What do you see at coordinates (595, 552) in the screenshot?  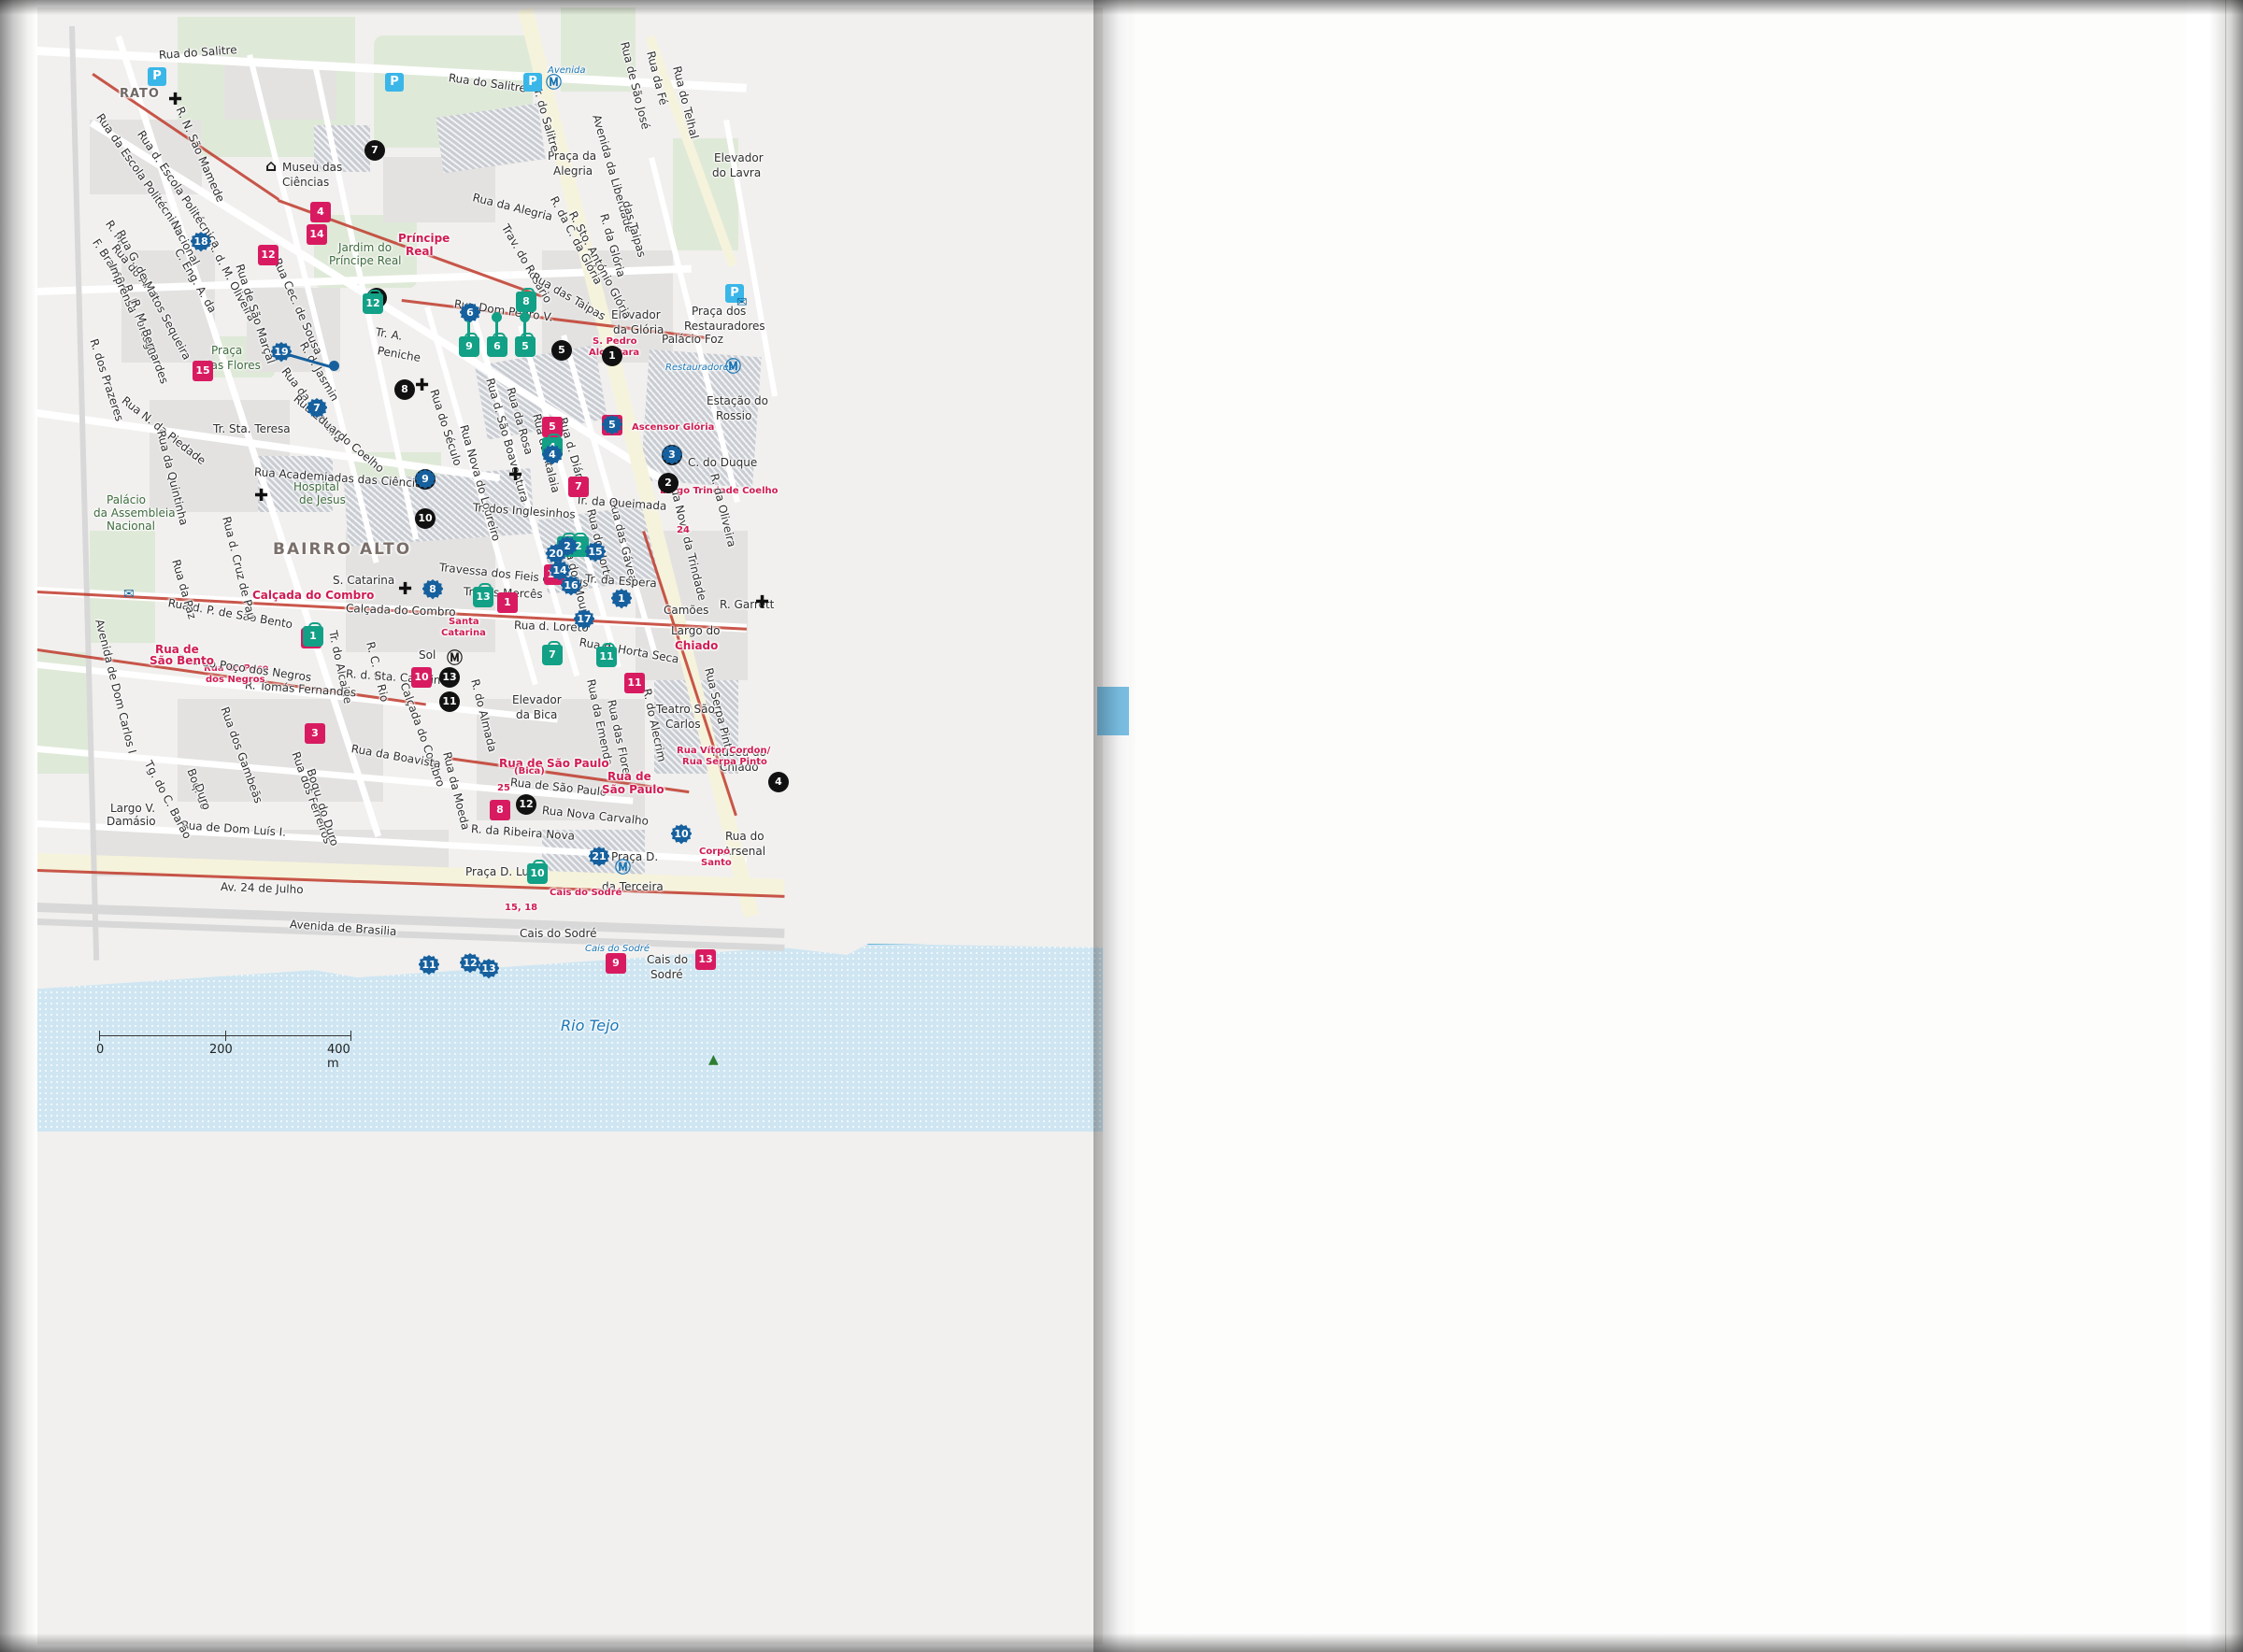 I see `map-marker-ausgehen-15: 15` at bounding box center [595, 552].